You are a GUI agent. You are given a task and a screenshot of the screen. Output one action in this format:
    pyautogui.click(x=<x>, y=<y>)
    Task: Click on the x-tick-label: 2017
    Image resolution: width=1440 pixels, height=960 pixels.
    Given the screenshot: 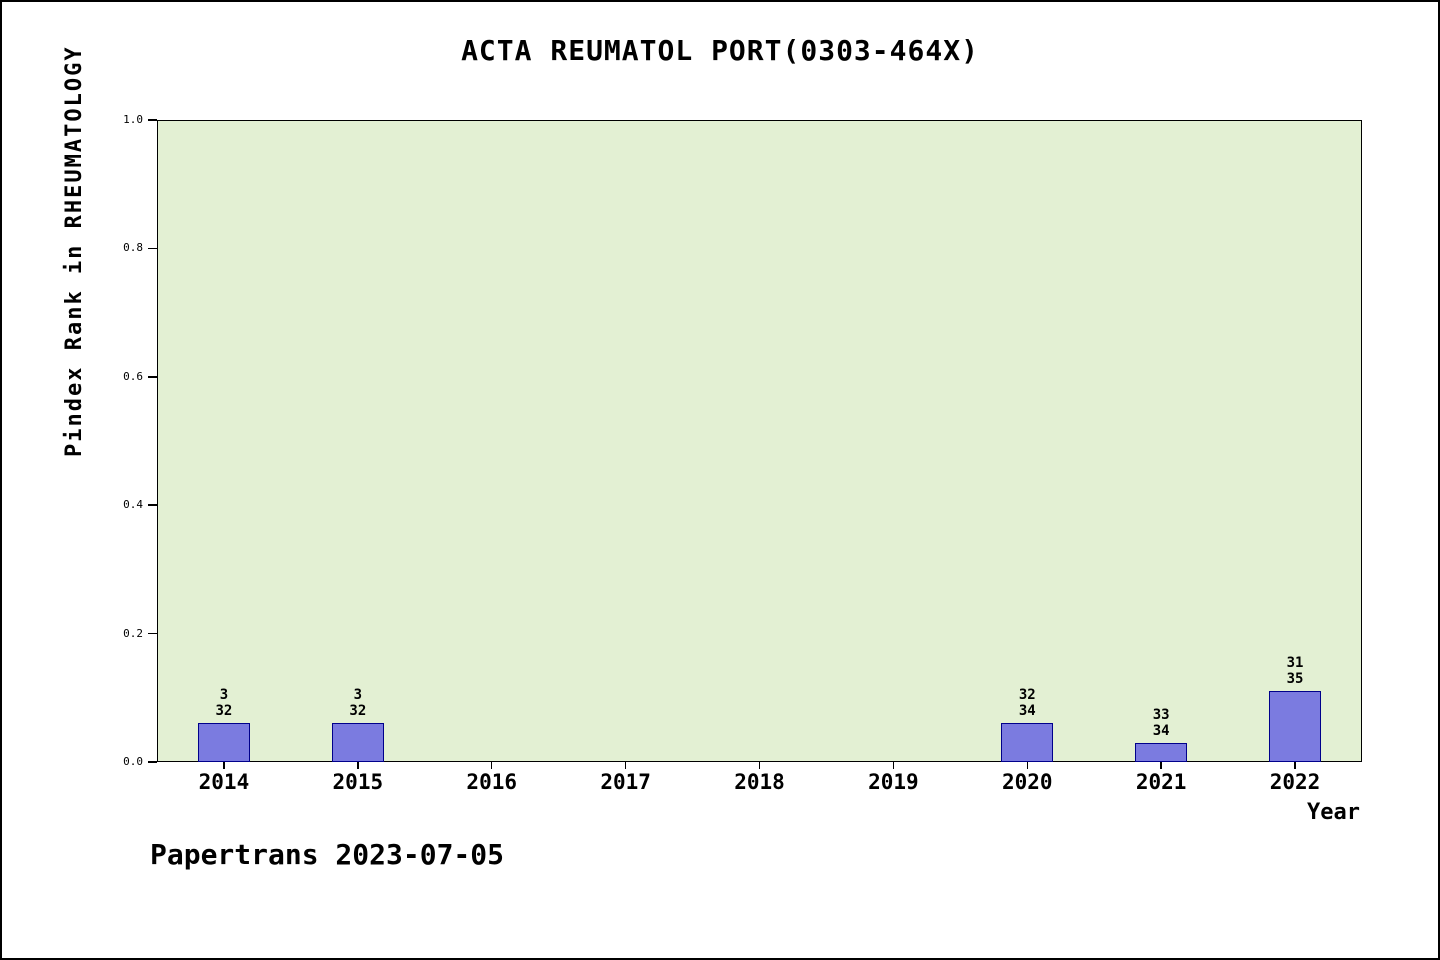 What is the action you would take?
    pyautogui.click(x=625, y=782)
    